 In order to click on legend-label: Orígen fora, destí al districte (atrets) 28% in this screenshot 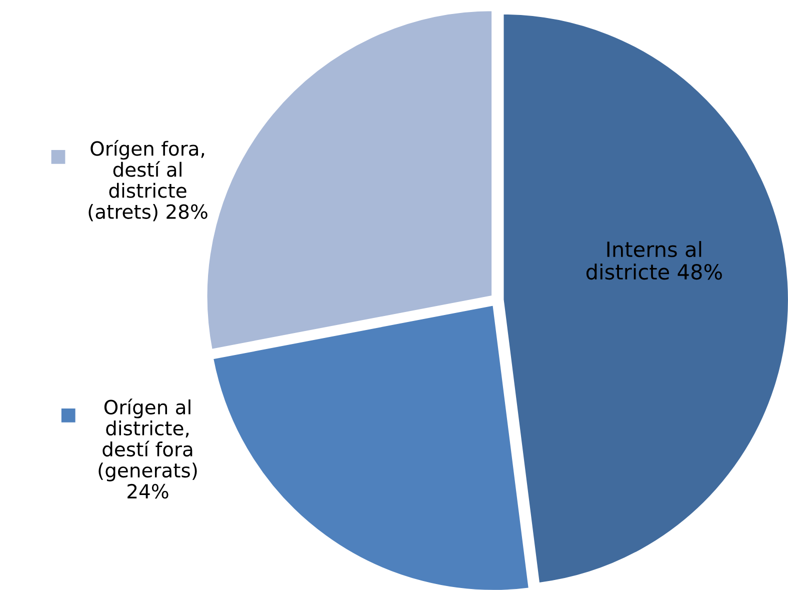, I will do `click(148, 181)`.